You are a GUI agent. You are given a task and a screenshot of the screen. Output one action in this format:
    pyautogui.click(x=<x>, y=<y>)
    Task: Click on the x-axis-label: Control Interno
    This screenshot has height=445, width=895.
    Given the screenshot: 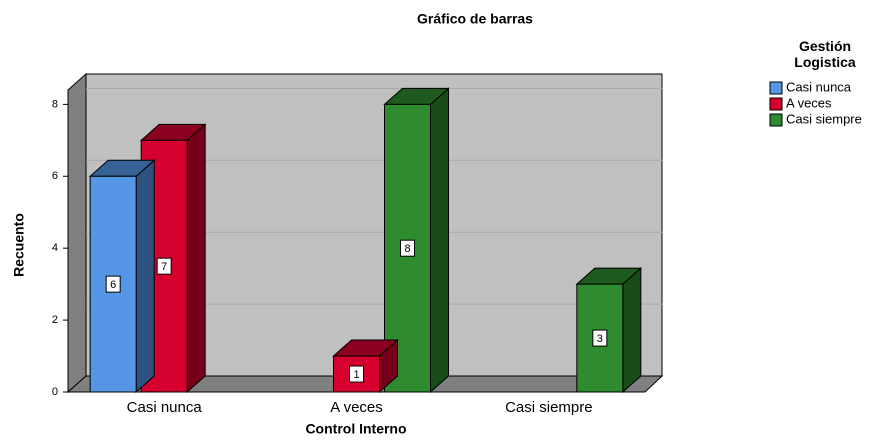 What is the action you would take?
    pyautogui.click(x=355, y=429)
    